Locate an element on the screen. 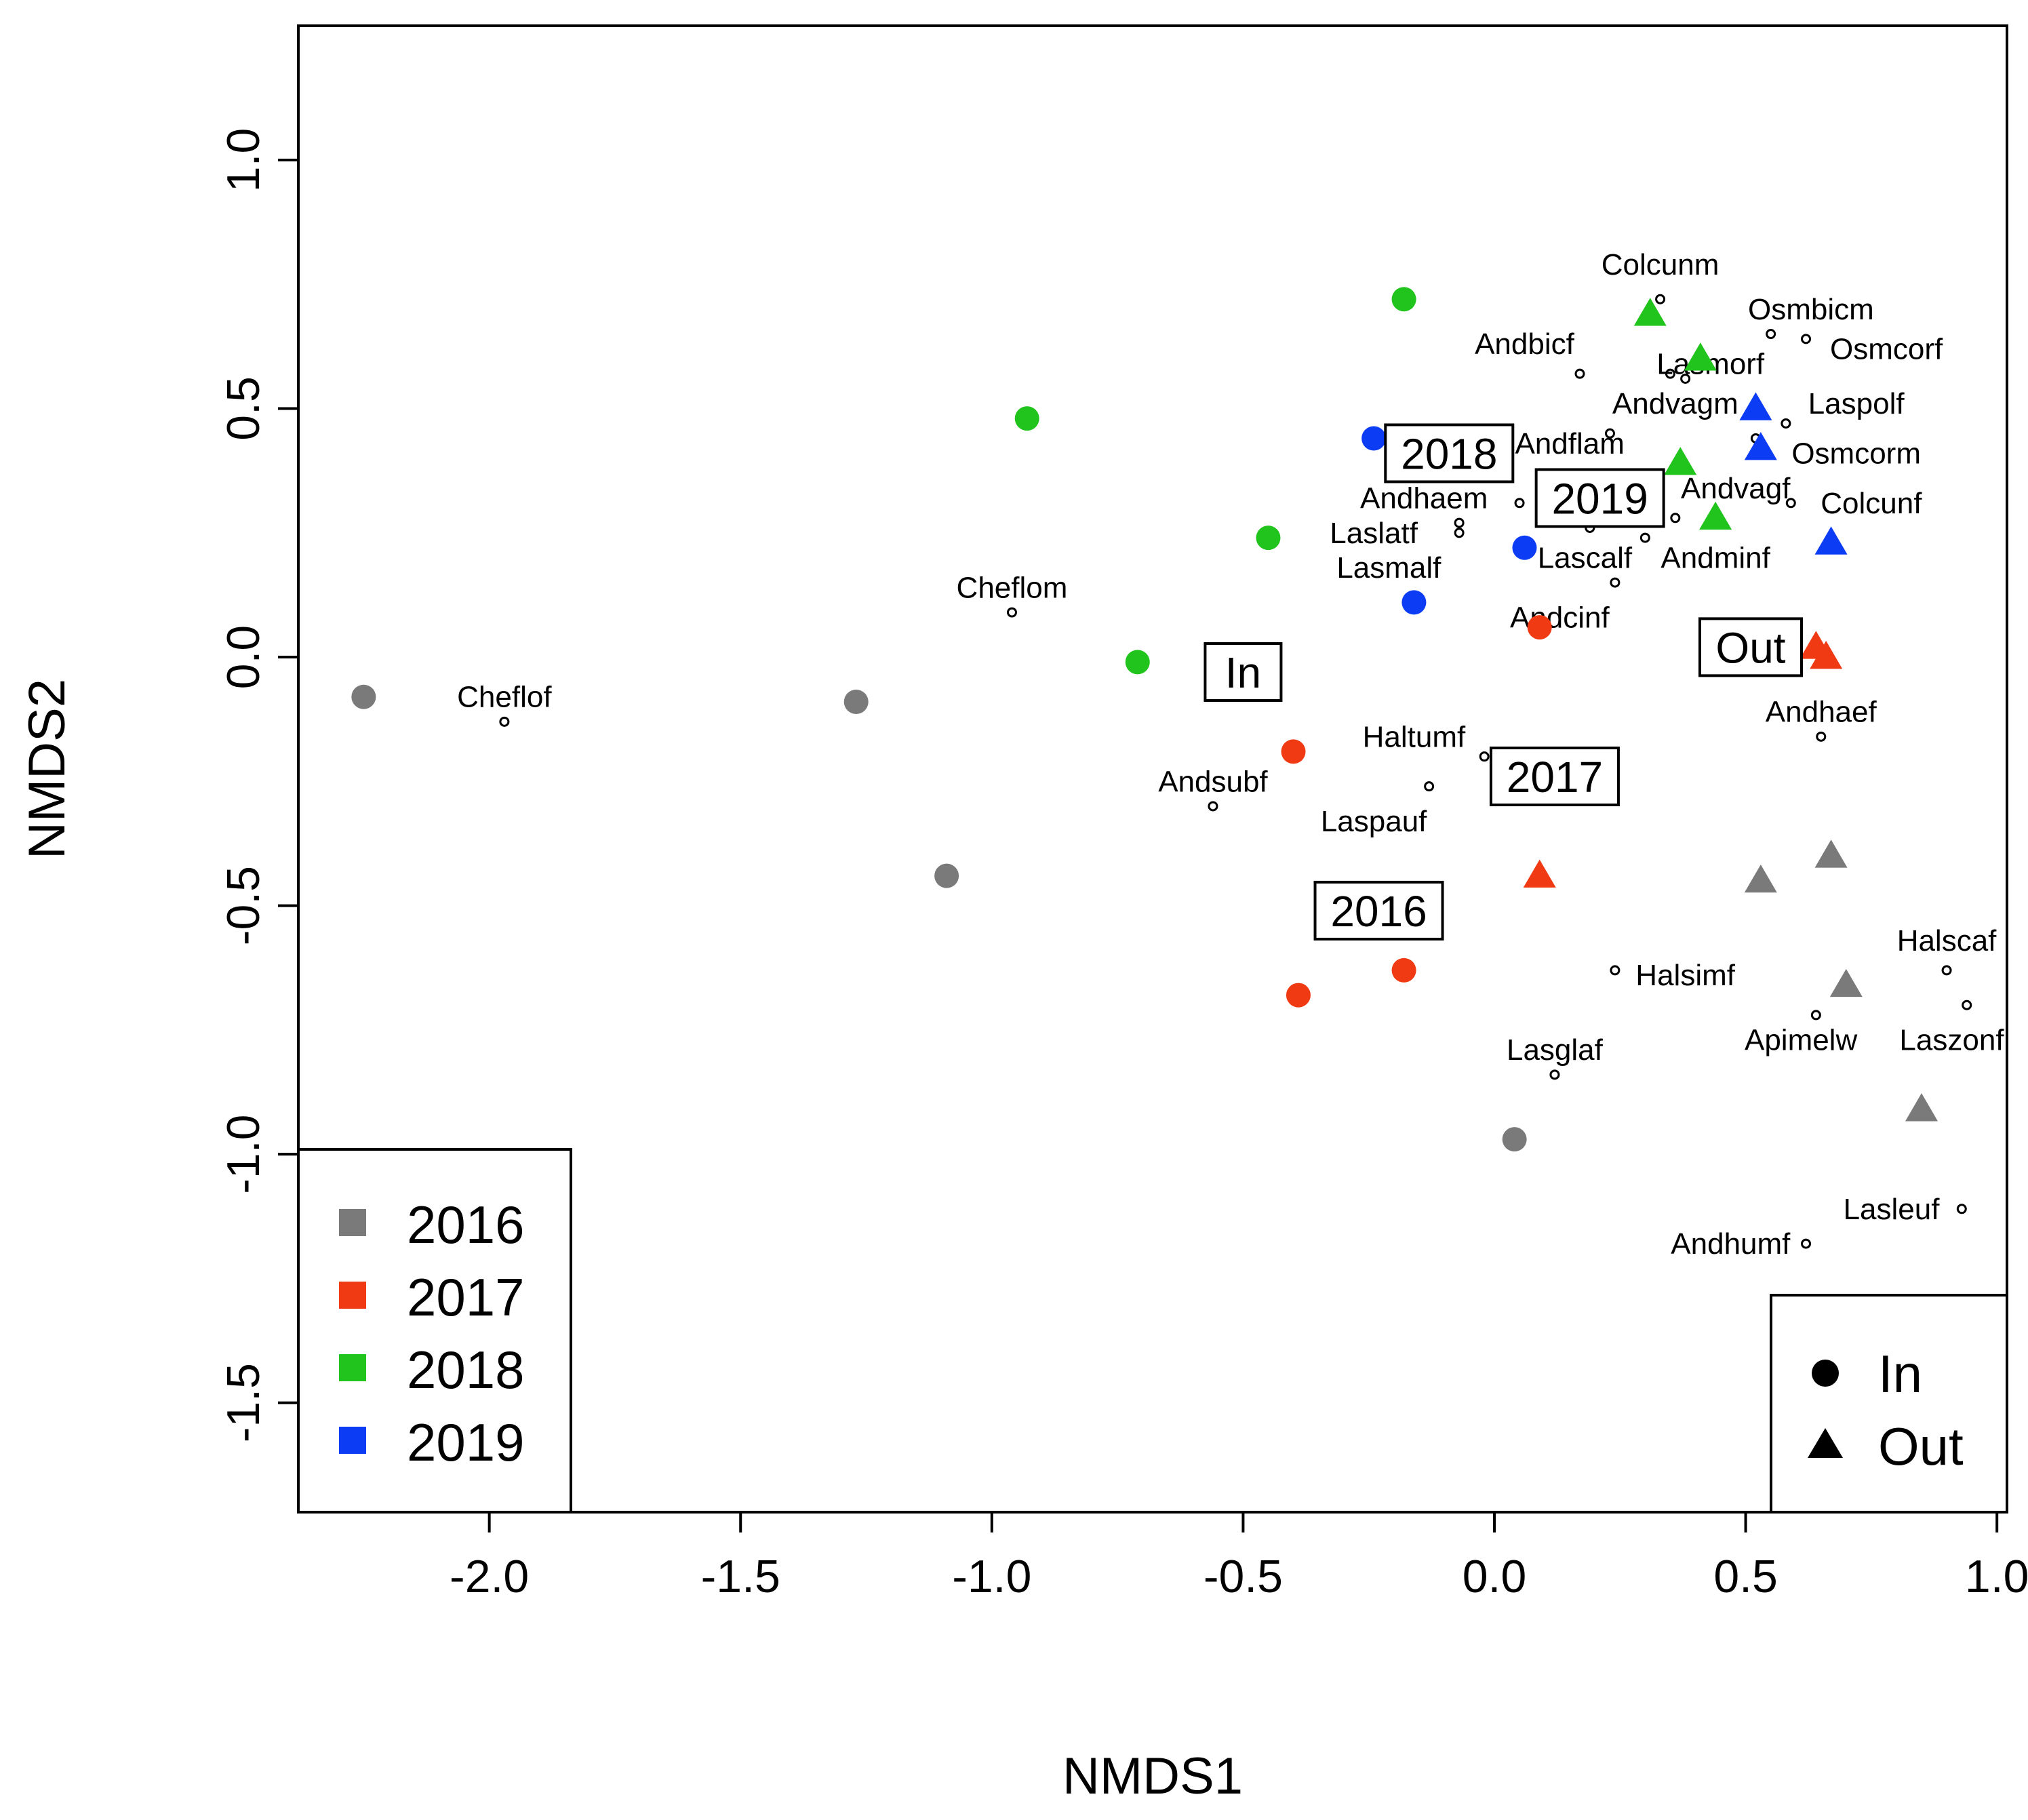 Image resolution: width=2028 pixels, height=1820 pixels. x-tick-label: -1.0 is located at coordinates (991, 1576).